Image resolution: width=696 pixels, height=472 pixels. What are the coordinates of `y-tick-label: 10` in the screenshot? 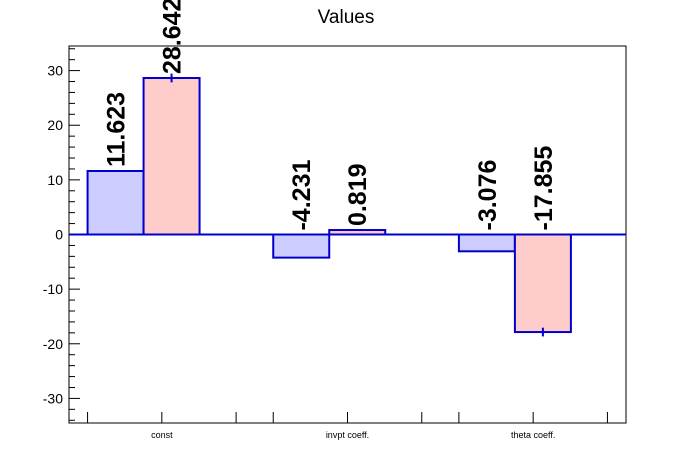 It's located at (55, 180).